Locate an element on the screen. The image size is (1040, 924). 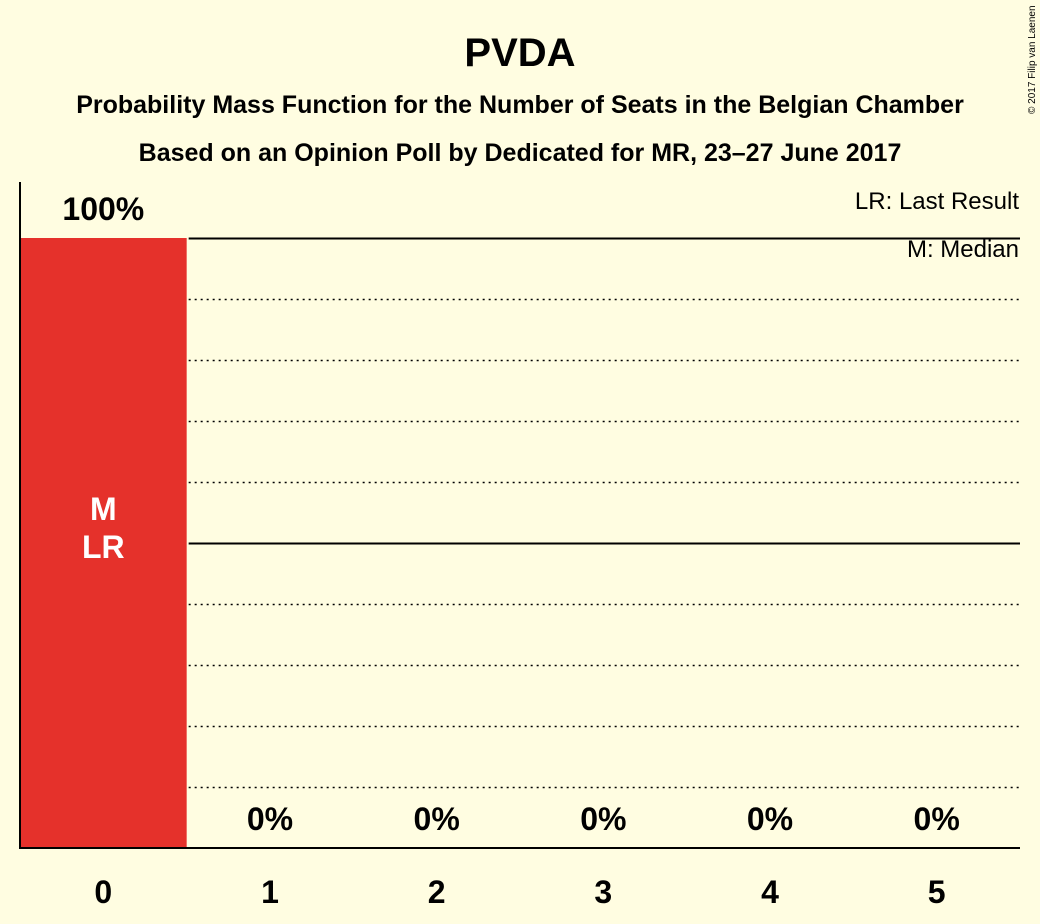
x-tick-label-4: 4 is located at coordinates (770, 892).